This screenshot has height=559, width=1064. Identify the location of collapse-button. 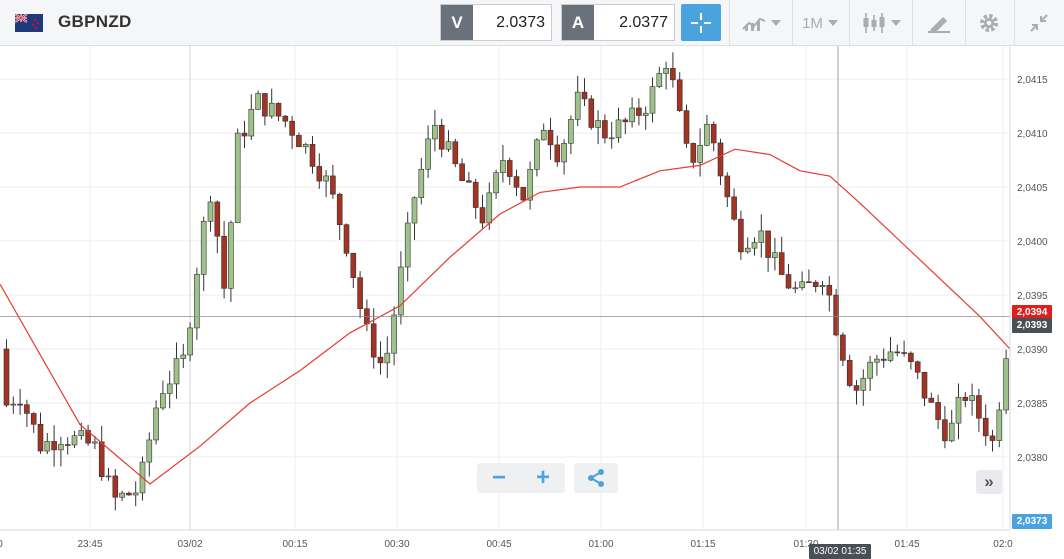
(1039, 23).